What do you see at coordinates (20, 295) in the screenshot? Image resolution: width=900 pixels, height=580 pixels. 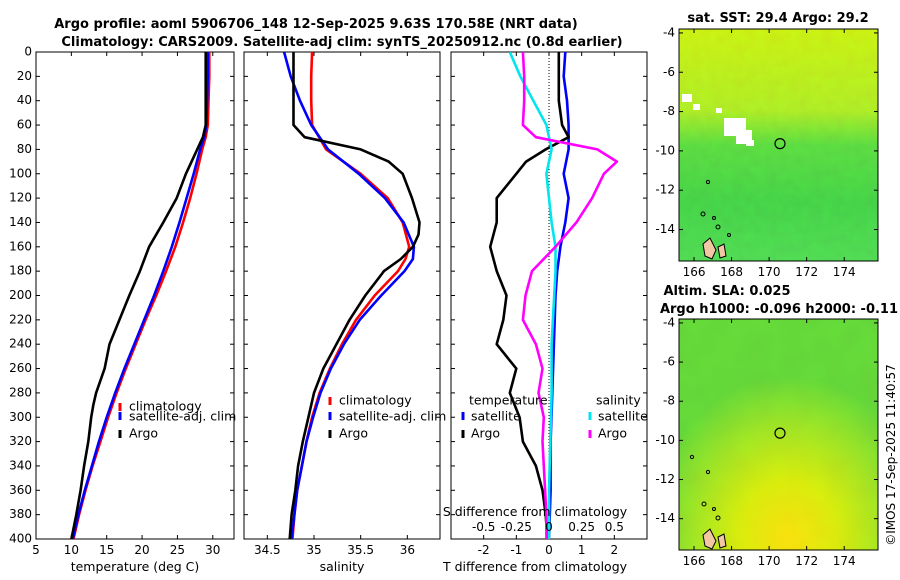 I see `y-tick-label: 200` at bounding box center [20, 295].